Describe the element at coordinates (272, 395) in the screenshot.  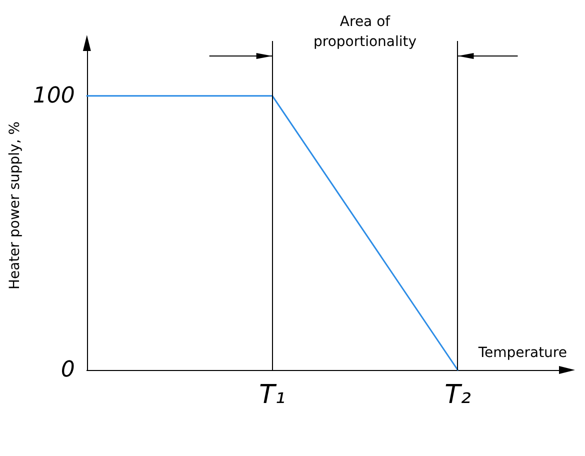
I see `x-tick-label: T₁` at that location.